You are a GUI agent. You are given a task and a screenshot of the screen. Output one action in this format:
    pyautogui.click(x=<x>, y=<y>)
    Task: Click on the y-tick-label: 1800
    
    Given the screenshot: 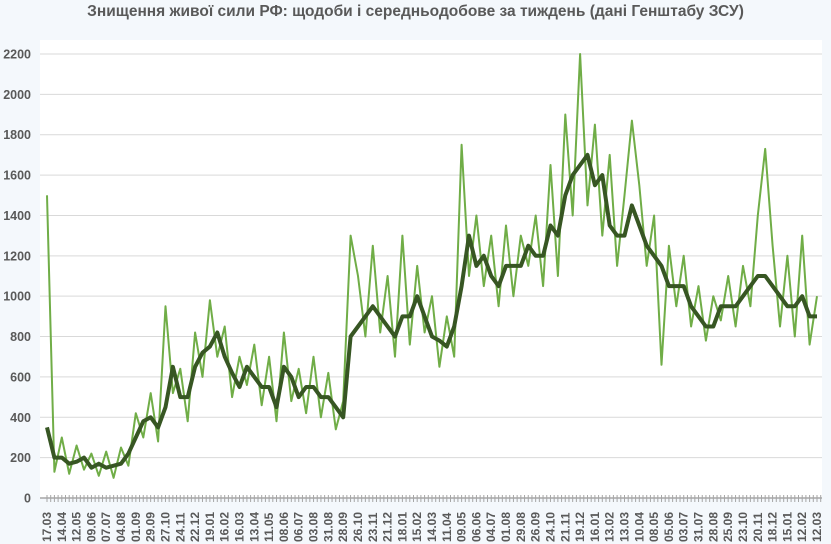 What is the action you would take?
    pyautogui.click(x=17, y=135)
    